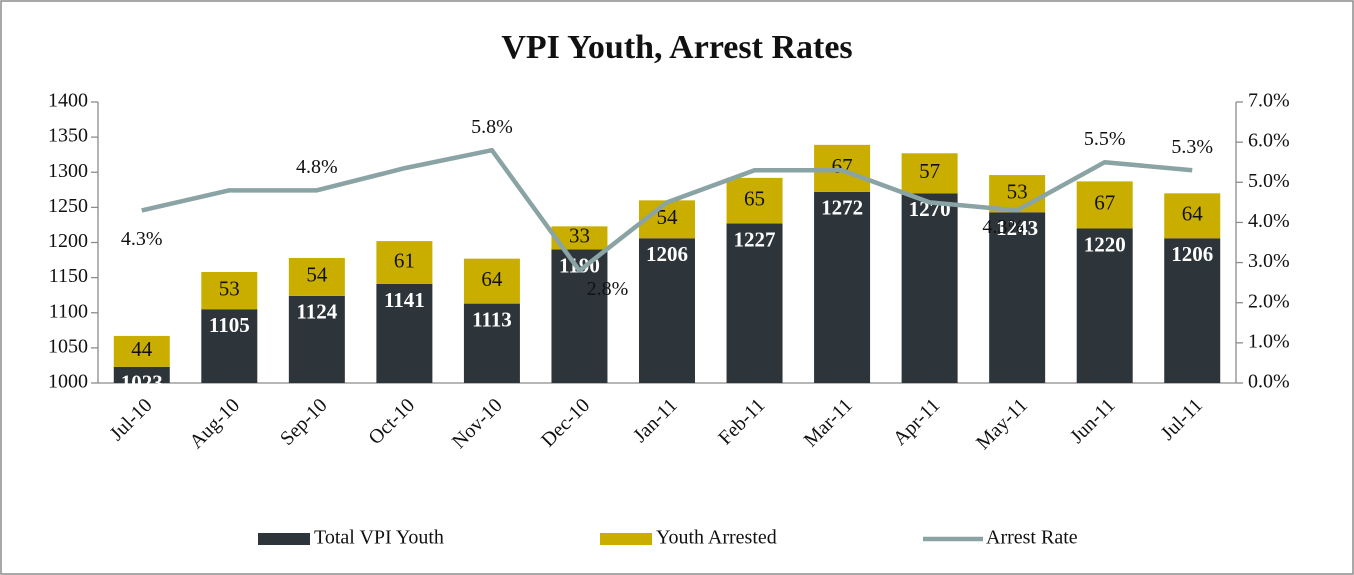 This screenshot has height=575, width=1354. Describe the element at coordinates (68, 241) in the screenshot. I see `y-tick-label: 1200` at that location.